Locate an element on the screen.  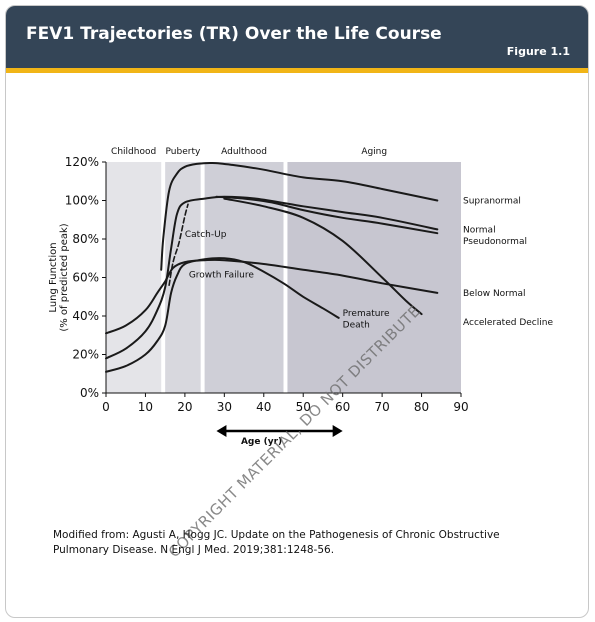
series-line-normal is located at coordinates (272, 277).